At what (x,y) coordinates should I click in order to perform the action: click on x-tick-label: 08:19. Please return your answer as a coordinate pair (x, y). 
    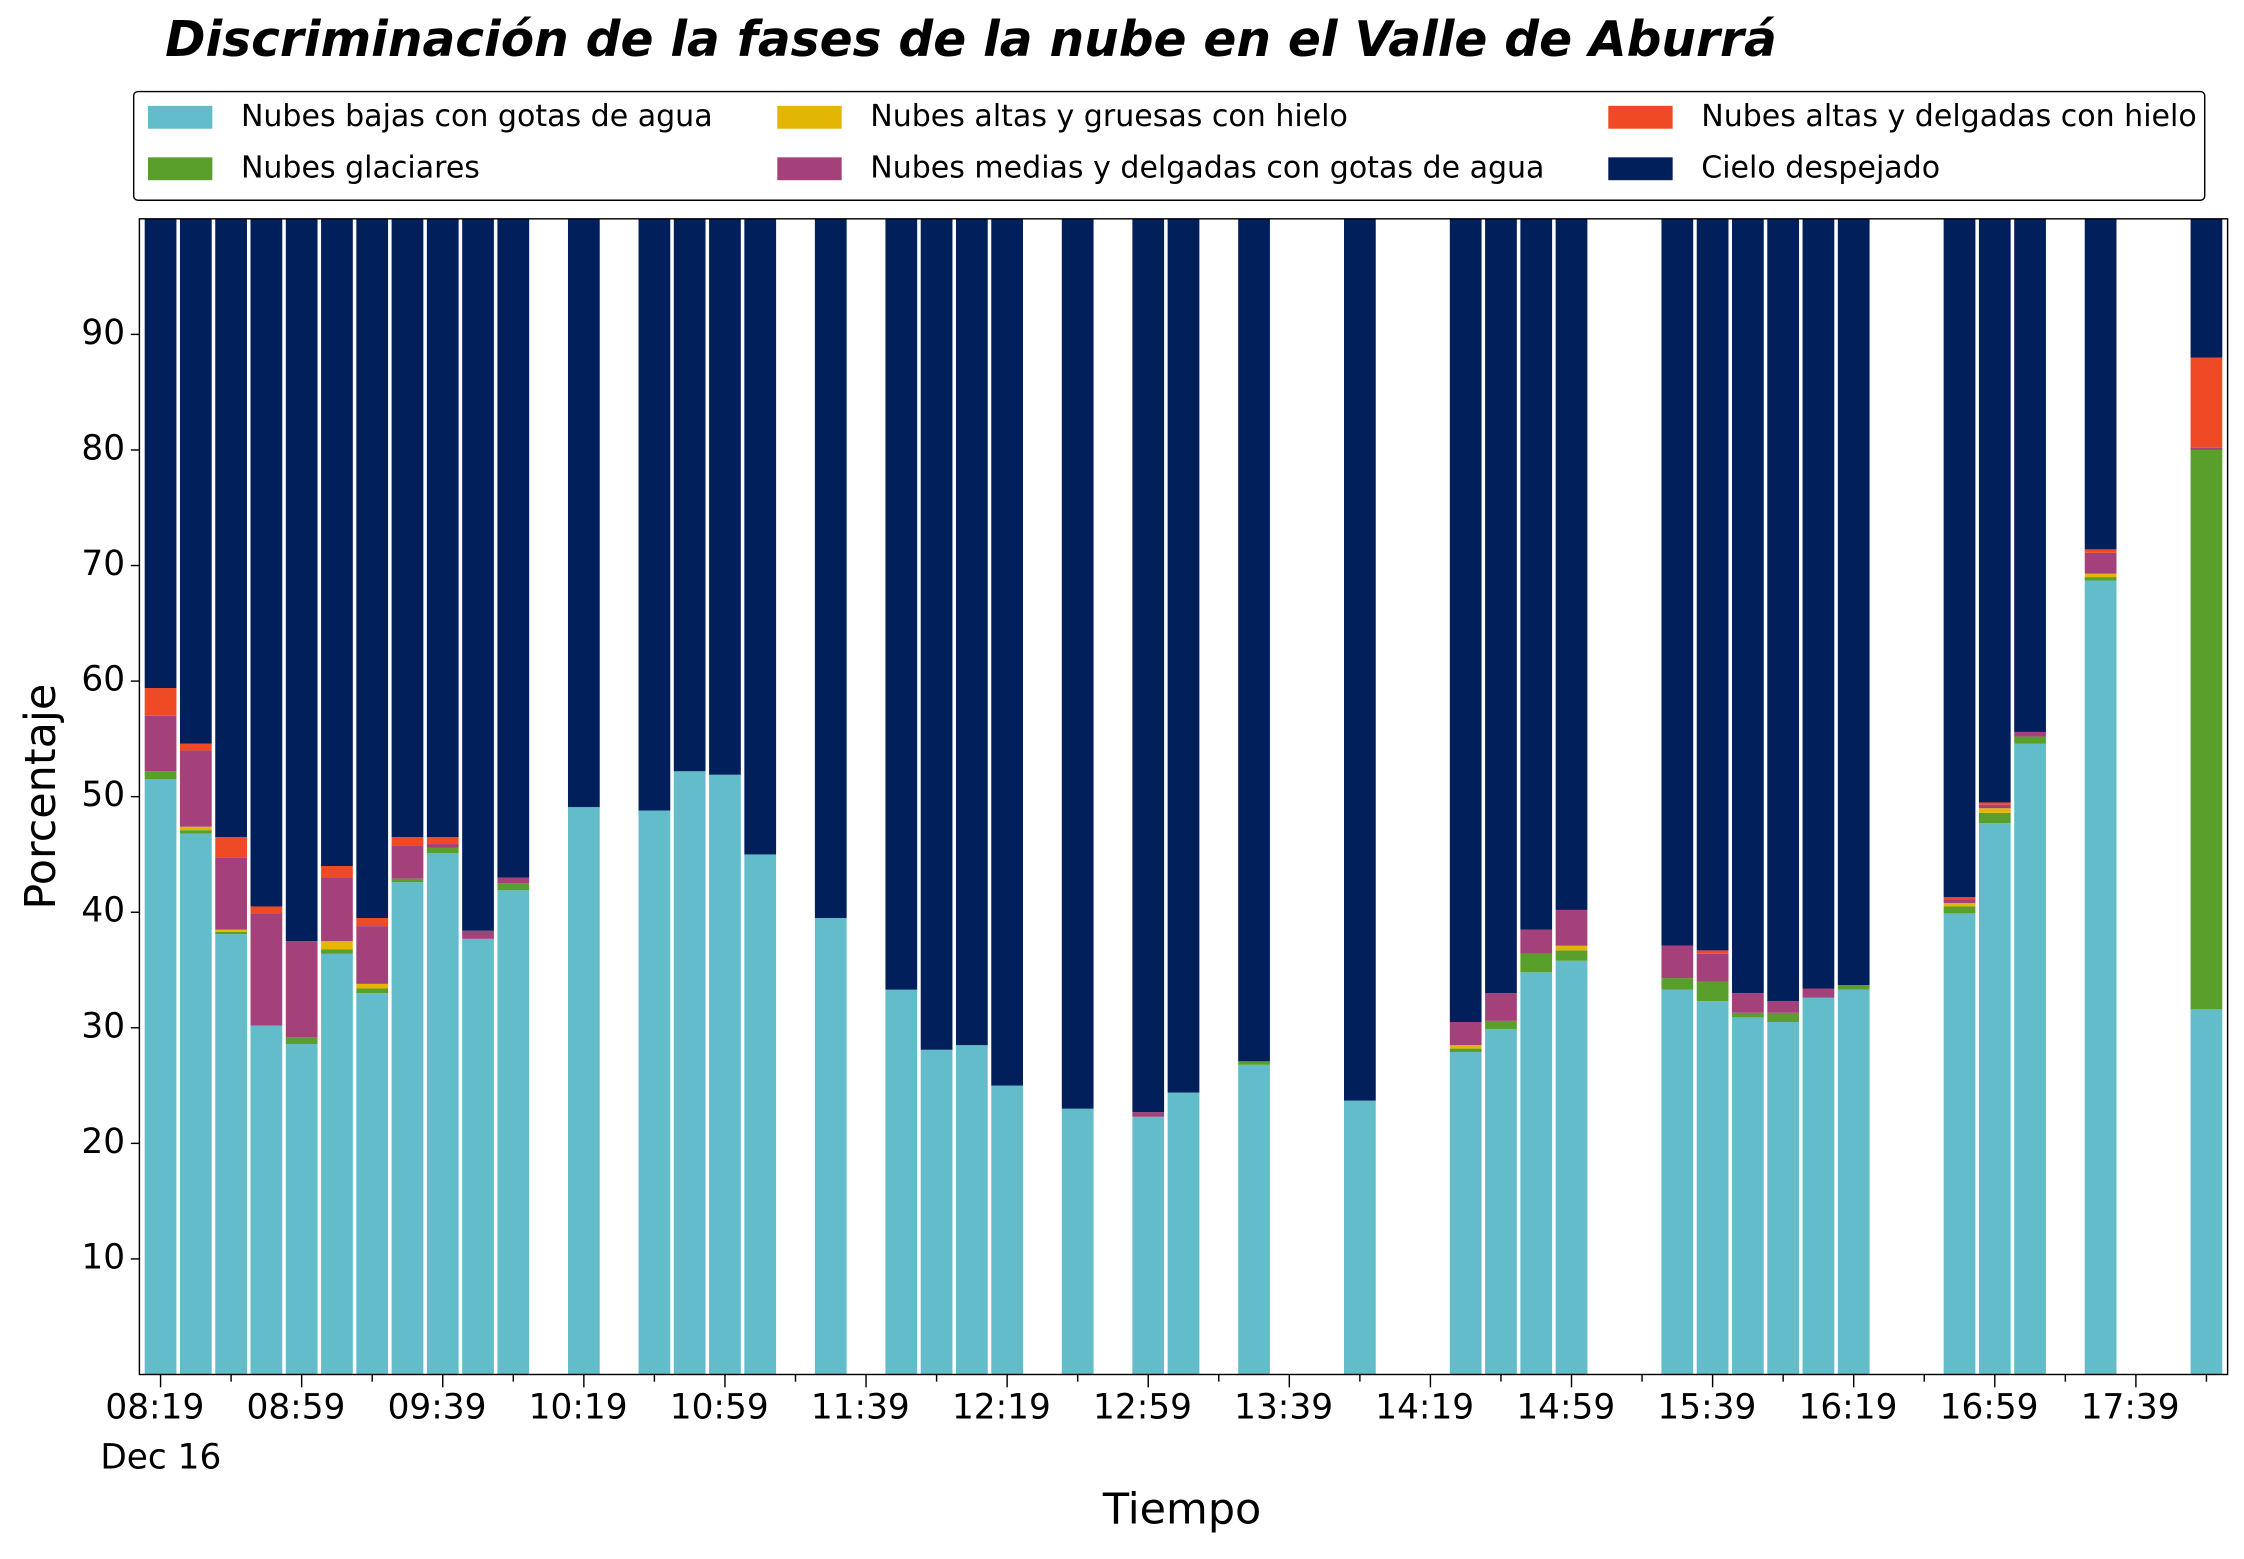
    Looking at the image, I should click on (154, 1407).